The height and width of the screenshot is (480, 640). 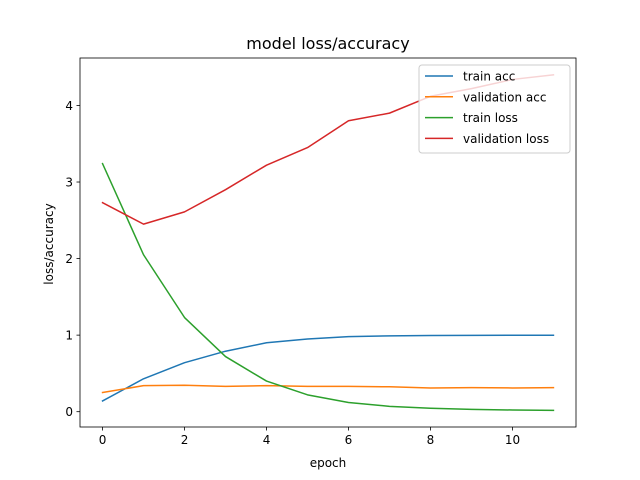 I want to click on legend-label-2: train loss, so click(x=490, y=118).